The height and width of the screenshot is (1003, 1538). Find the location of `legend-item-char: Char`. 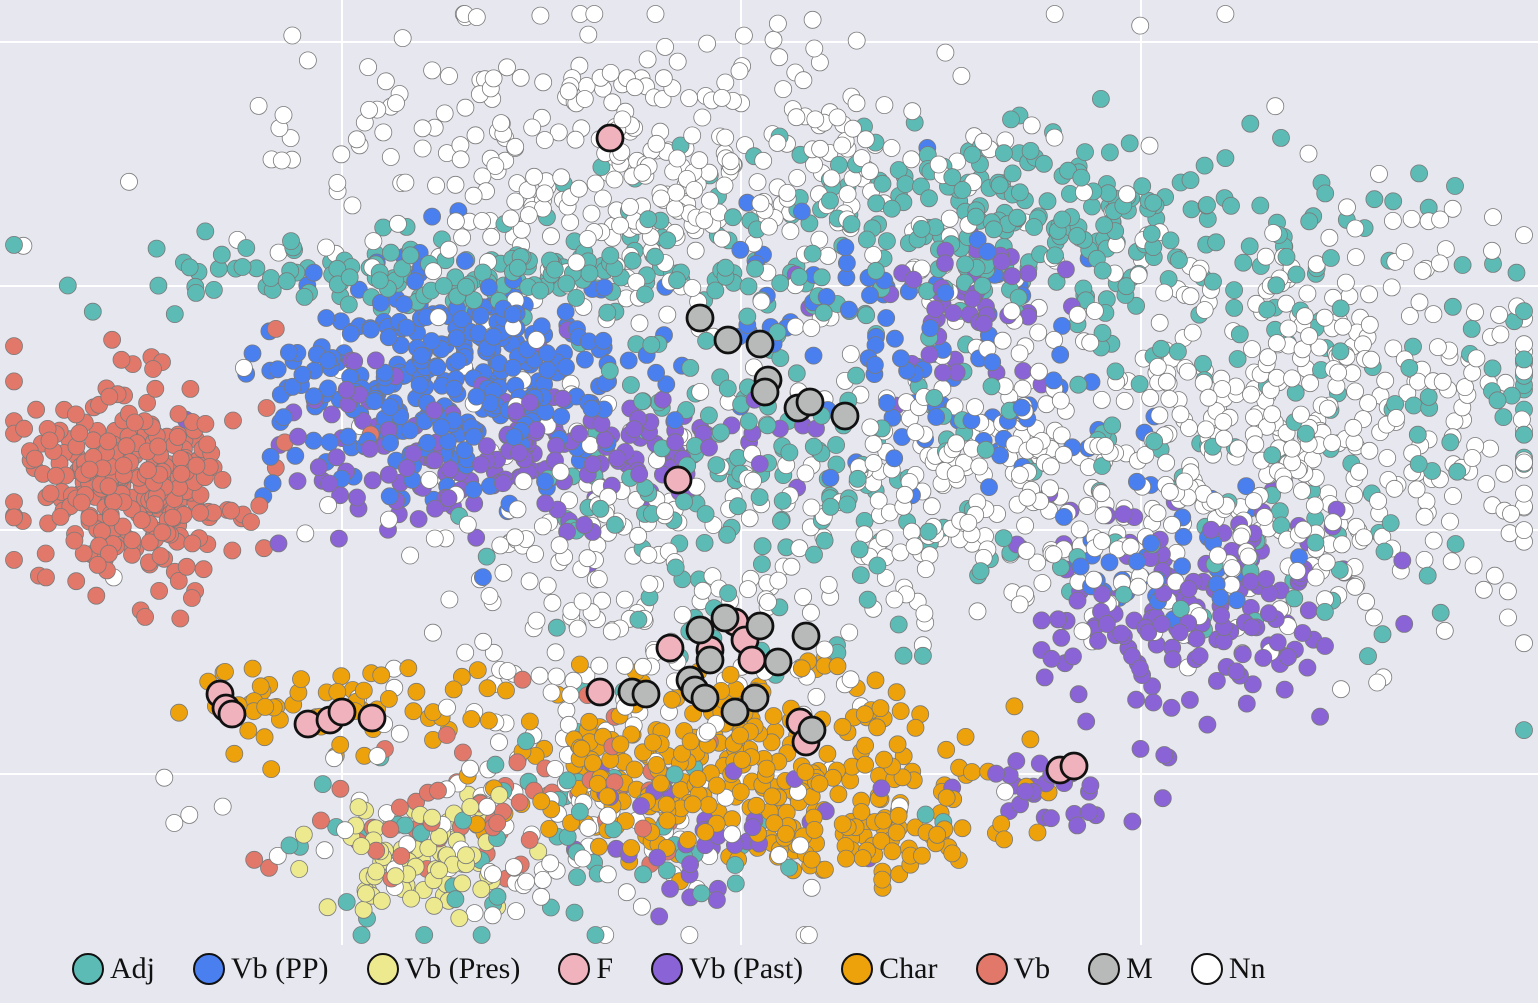

legend-item-char: Char is located at coordinates (889, 969).